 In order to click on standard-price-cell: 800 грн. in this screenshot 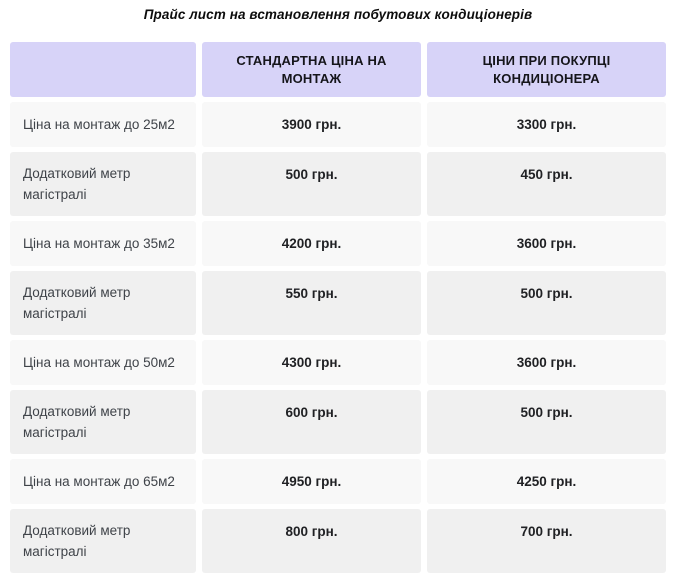, I will do `click(311, 541)`.